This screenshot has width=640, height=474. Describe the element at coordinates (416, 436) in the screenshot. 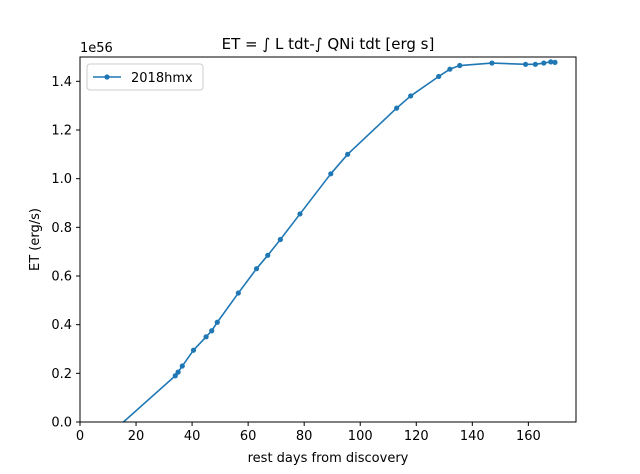

I see `x-tick-label: 120` at that location.